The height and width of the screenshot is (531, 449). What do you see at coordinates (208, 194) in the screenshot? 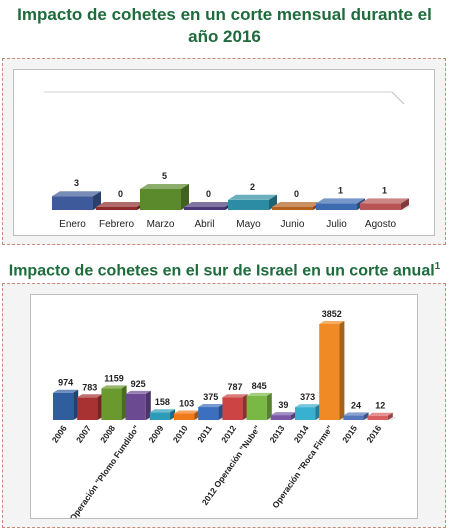
I see `monthly-data-label-3: 0` at bounding box center [208, 194].